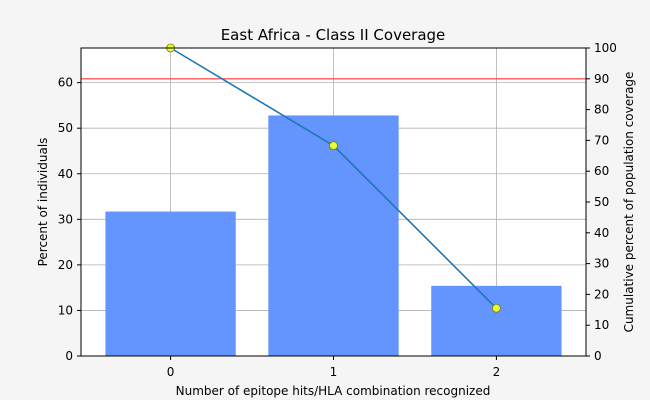 This screenshot has height=400, width=650. Describe the element at coordinates (601, 264) in the screenshot. I see `y2-tick-label-3: 30` at that location.